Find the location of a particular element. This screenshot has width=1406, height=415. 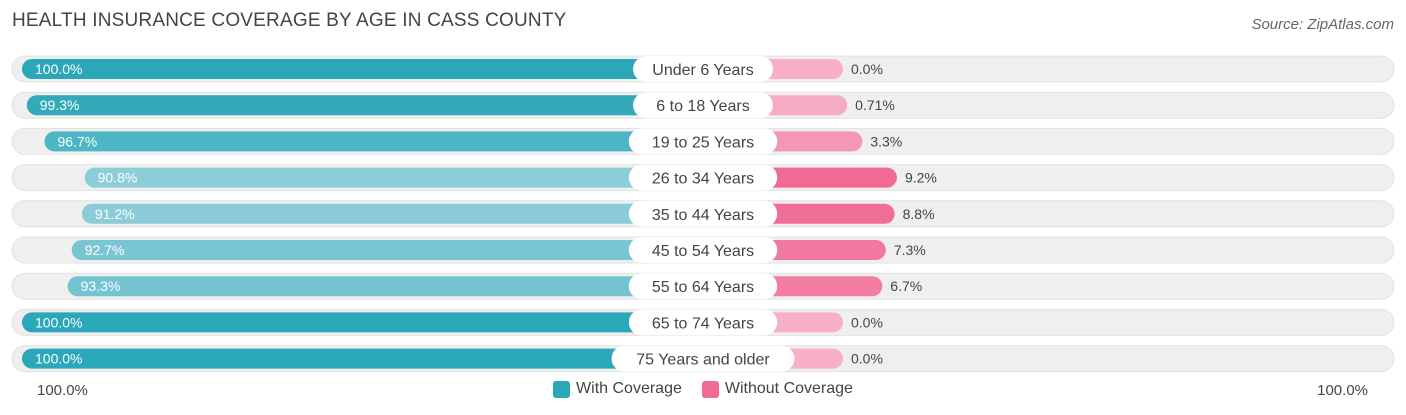

axis-right-label: 100.0% is located at coordinates (1342, 390).